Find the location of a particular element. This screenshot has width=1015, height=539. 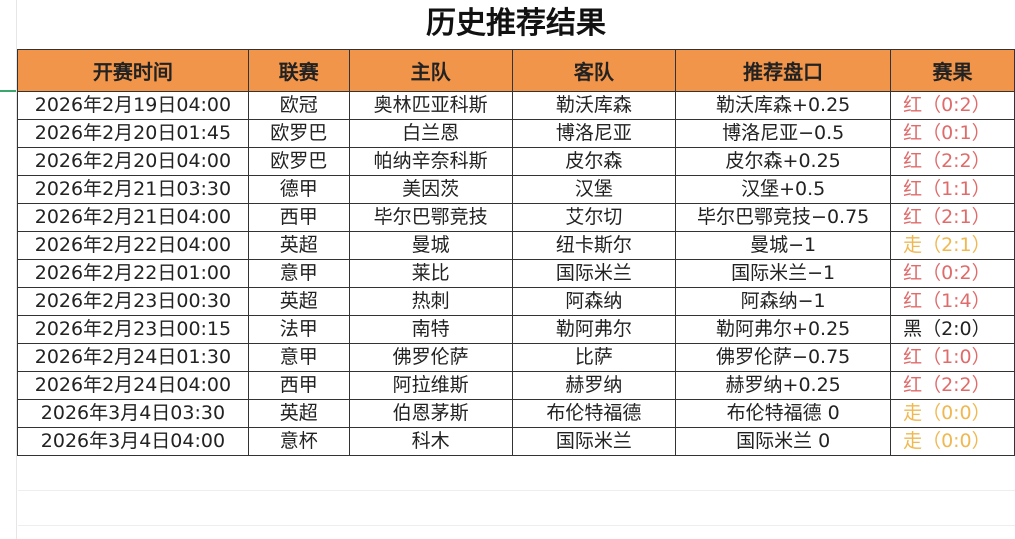

cell-result: 走（2:1） is located at coordinates (952, 245).